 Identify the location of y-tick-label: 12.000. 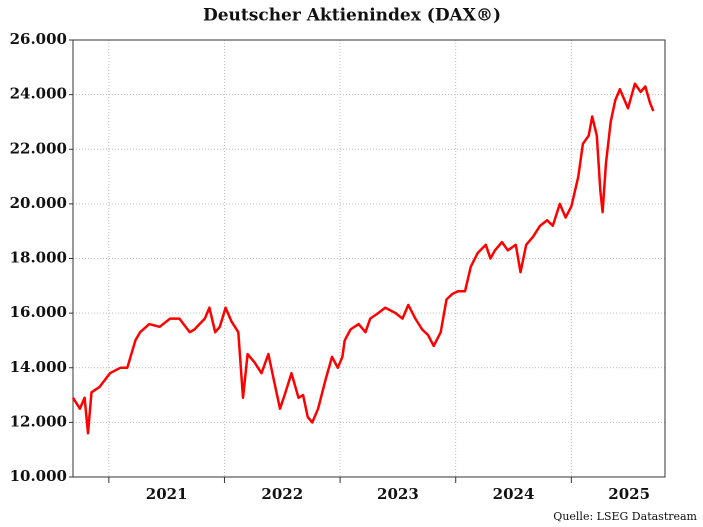
(38, 421).